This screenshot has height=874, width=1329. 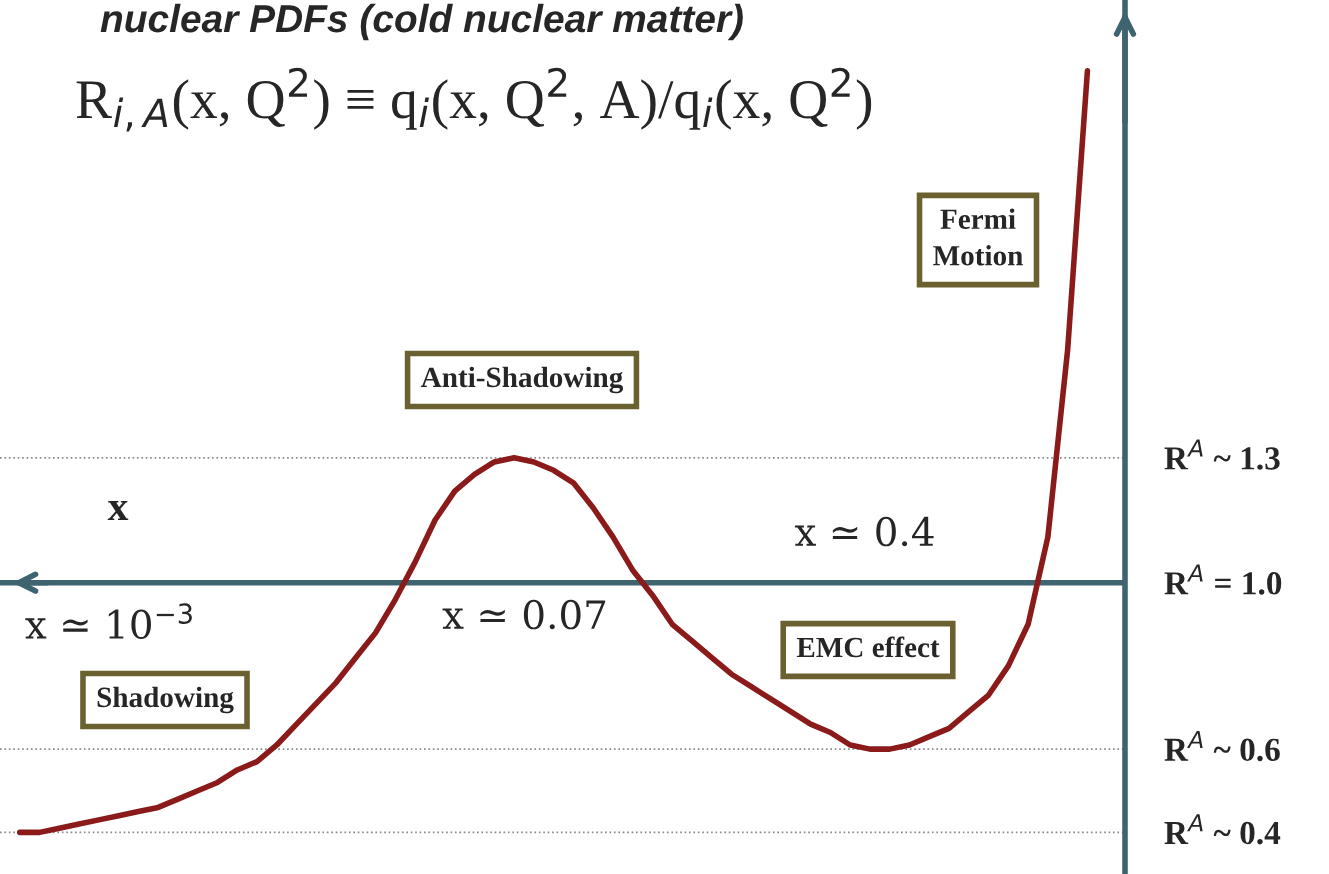 What do you see at coordinates (868, 647) in the screenshot?
I see `annotation: EMC effect` at bounding box center [868, 647].